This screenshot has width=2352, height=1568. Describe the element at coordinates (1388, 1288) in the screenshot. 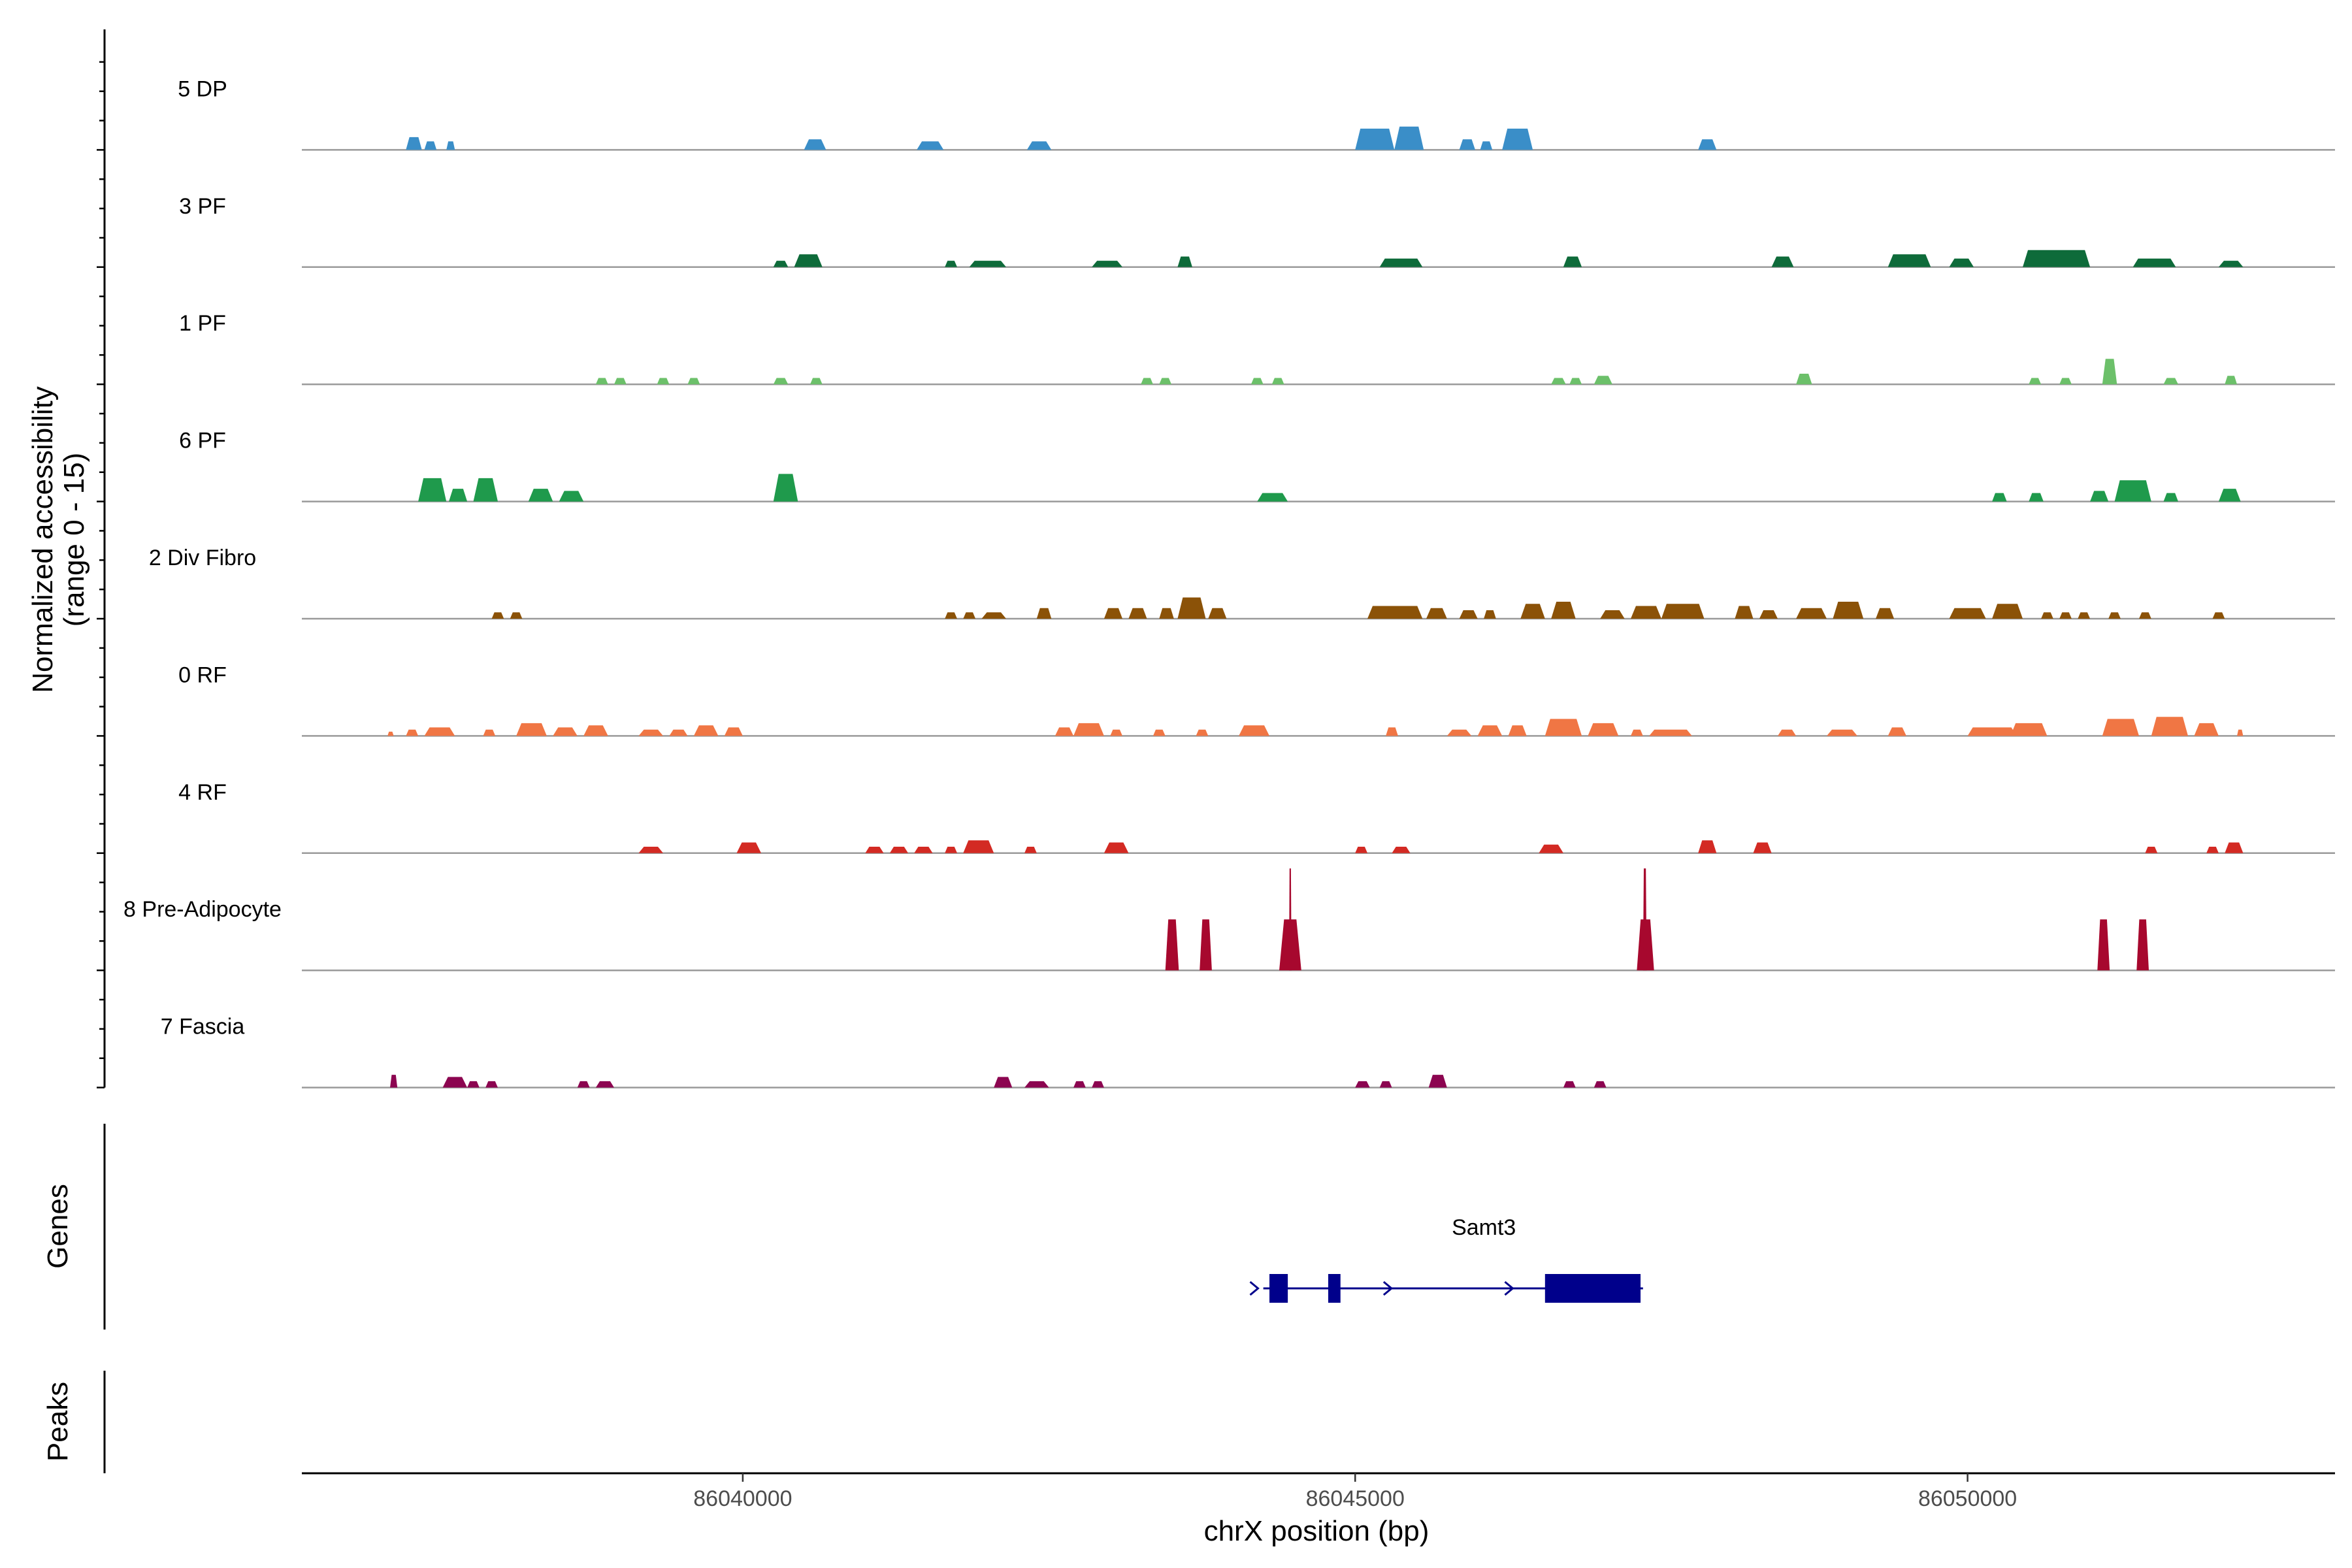

I see `strand-arrow` at that location.